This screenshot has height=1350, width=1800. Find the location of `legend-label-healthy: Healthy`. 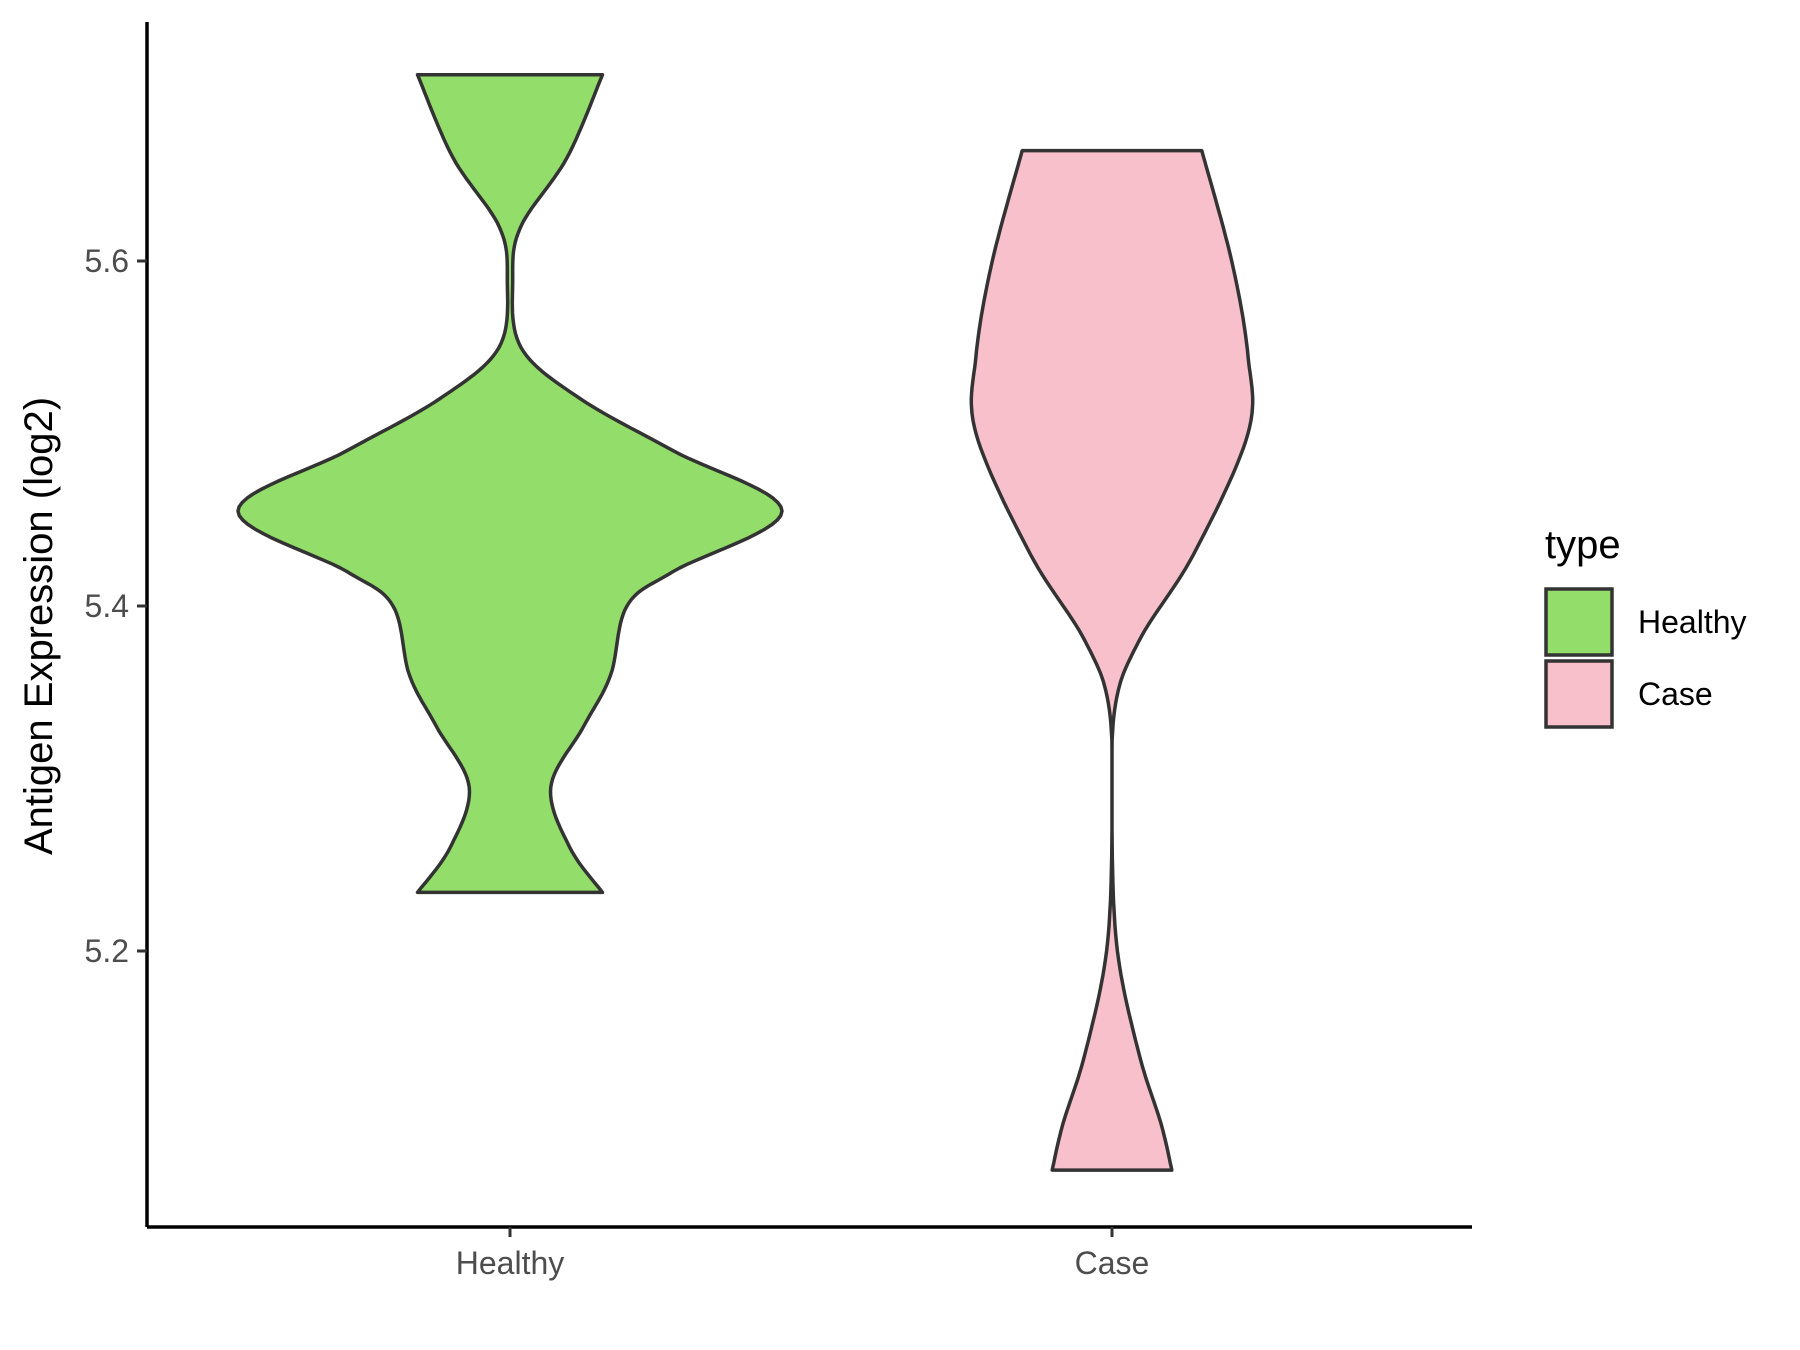

legend-label-healthy: Healthy is located at coordinates (1692, 622).